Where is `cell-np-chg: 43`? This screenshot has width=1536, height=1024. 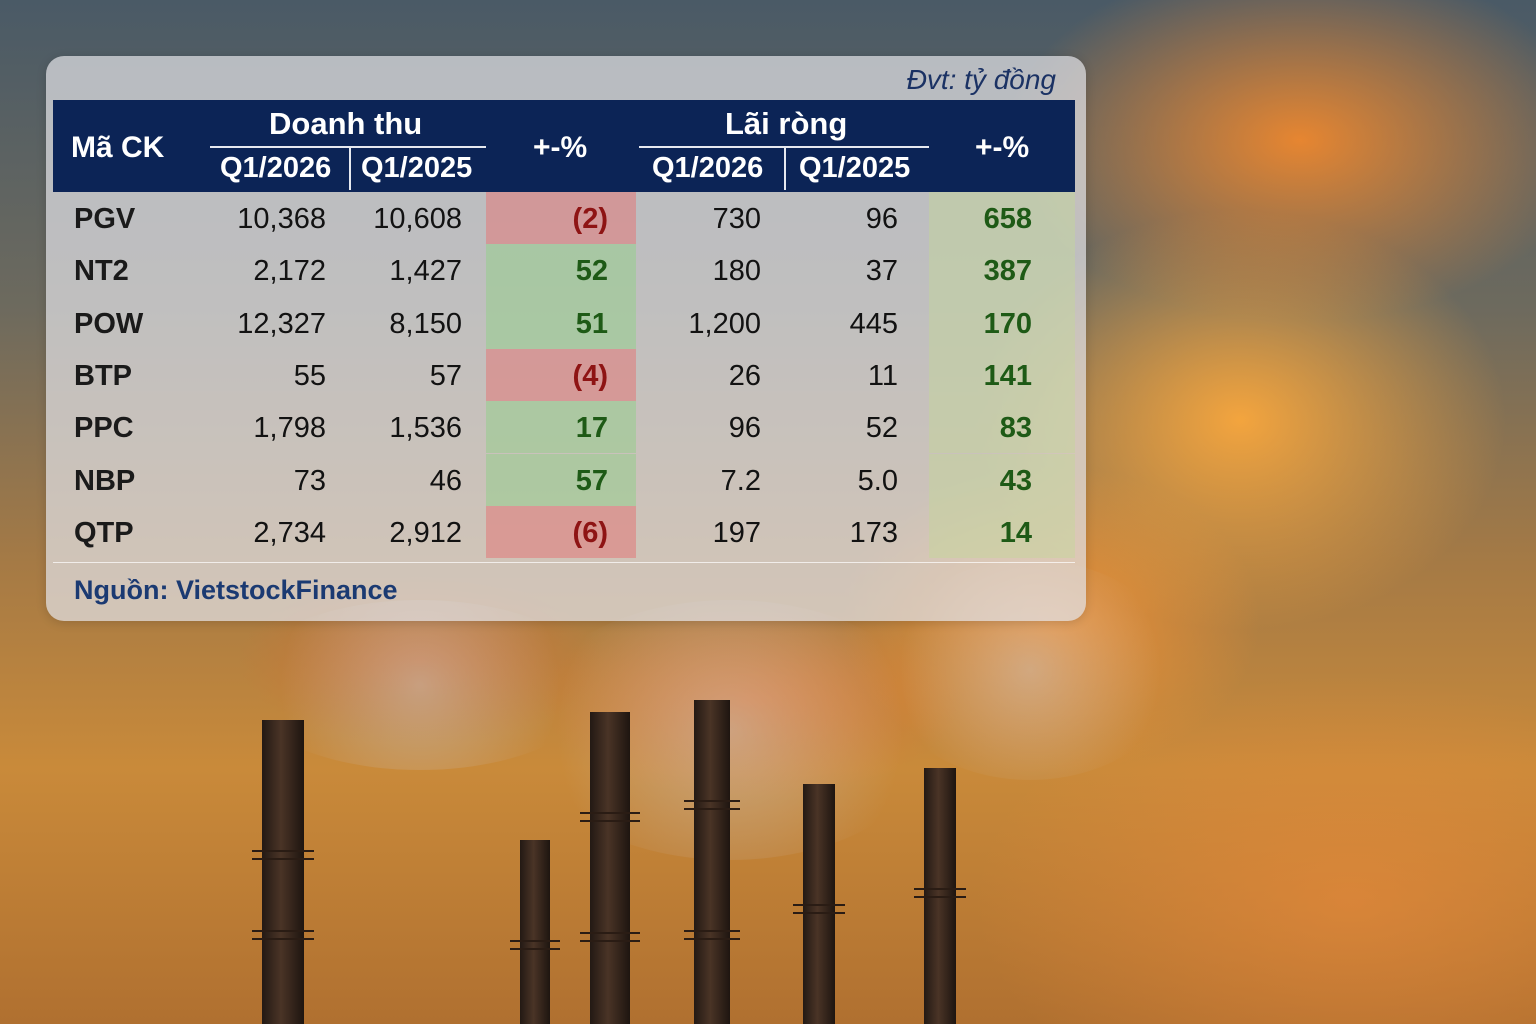
cell-np-chg: 43 is located at coordinates (1015, 480).